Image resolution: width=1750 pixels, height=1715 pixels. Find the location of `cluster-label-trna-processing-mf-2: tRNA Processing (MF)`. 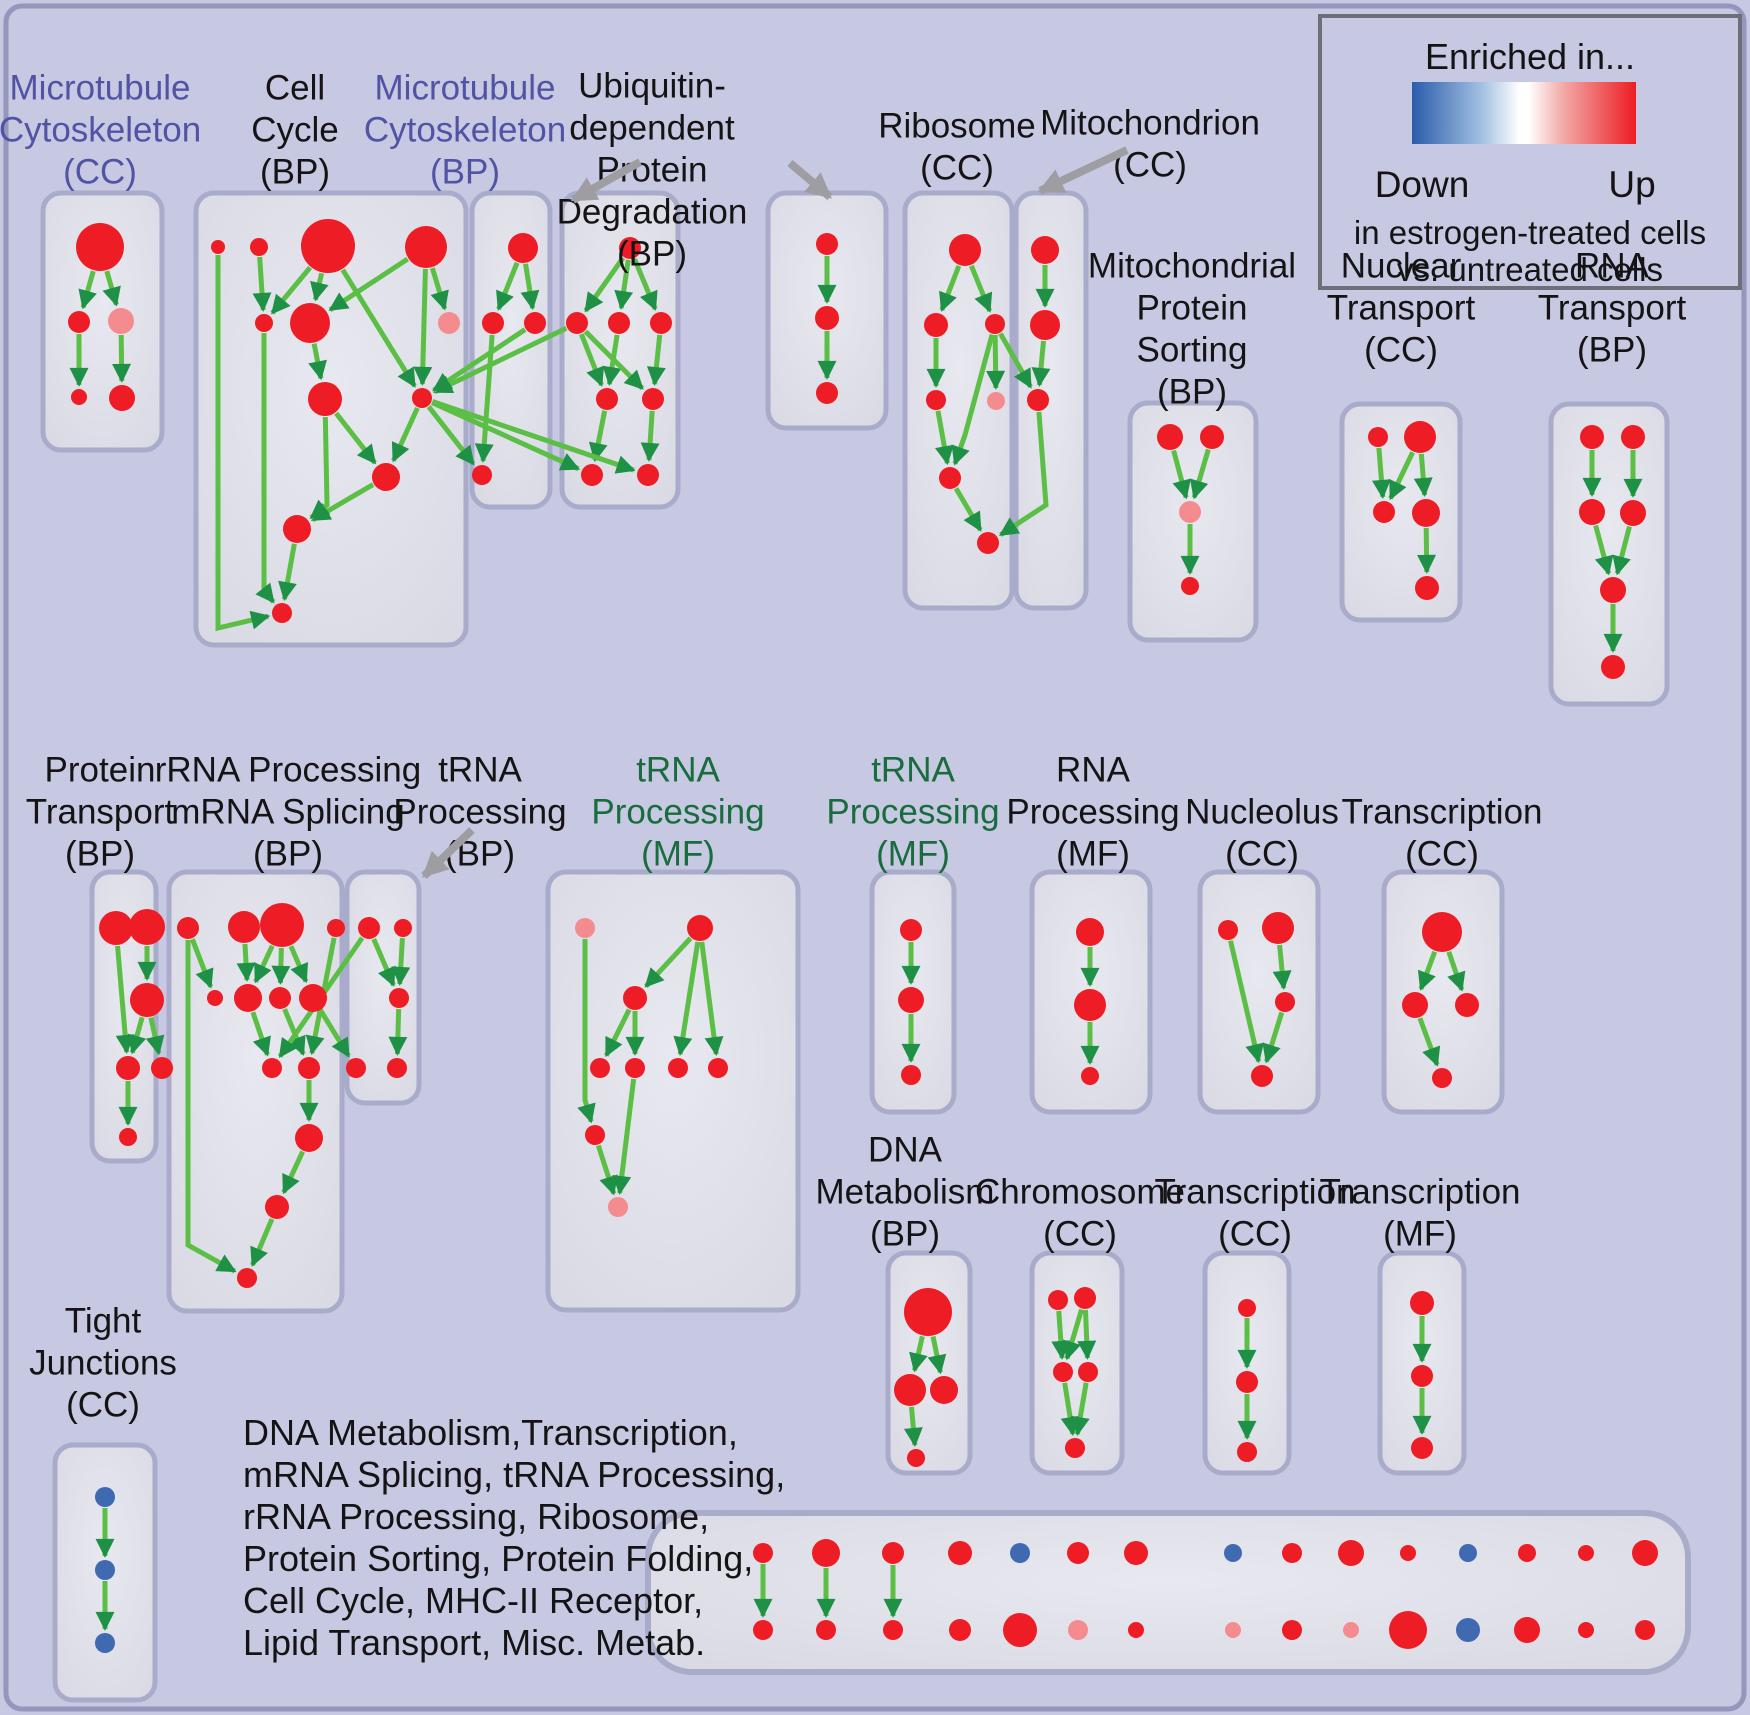

cluster-label-trna-processing-mf-2: tRNA Processing (MF) is located at coordinates (912, 811).